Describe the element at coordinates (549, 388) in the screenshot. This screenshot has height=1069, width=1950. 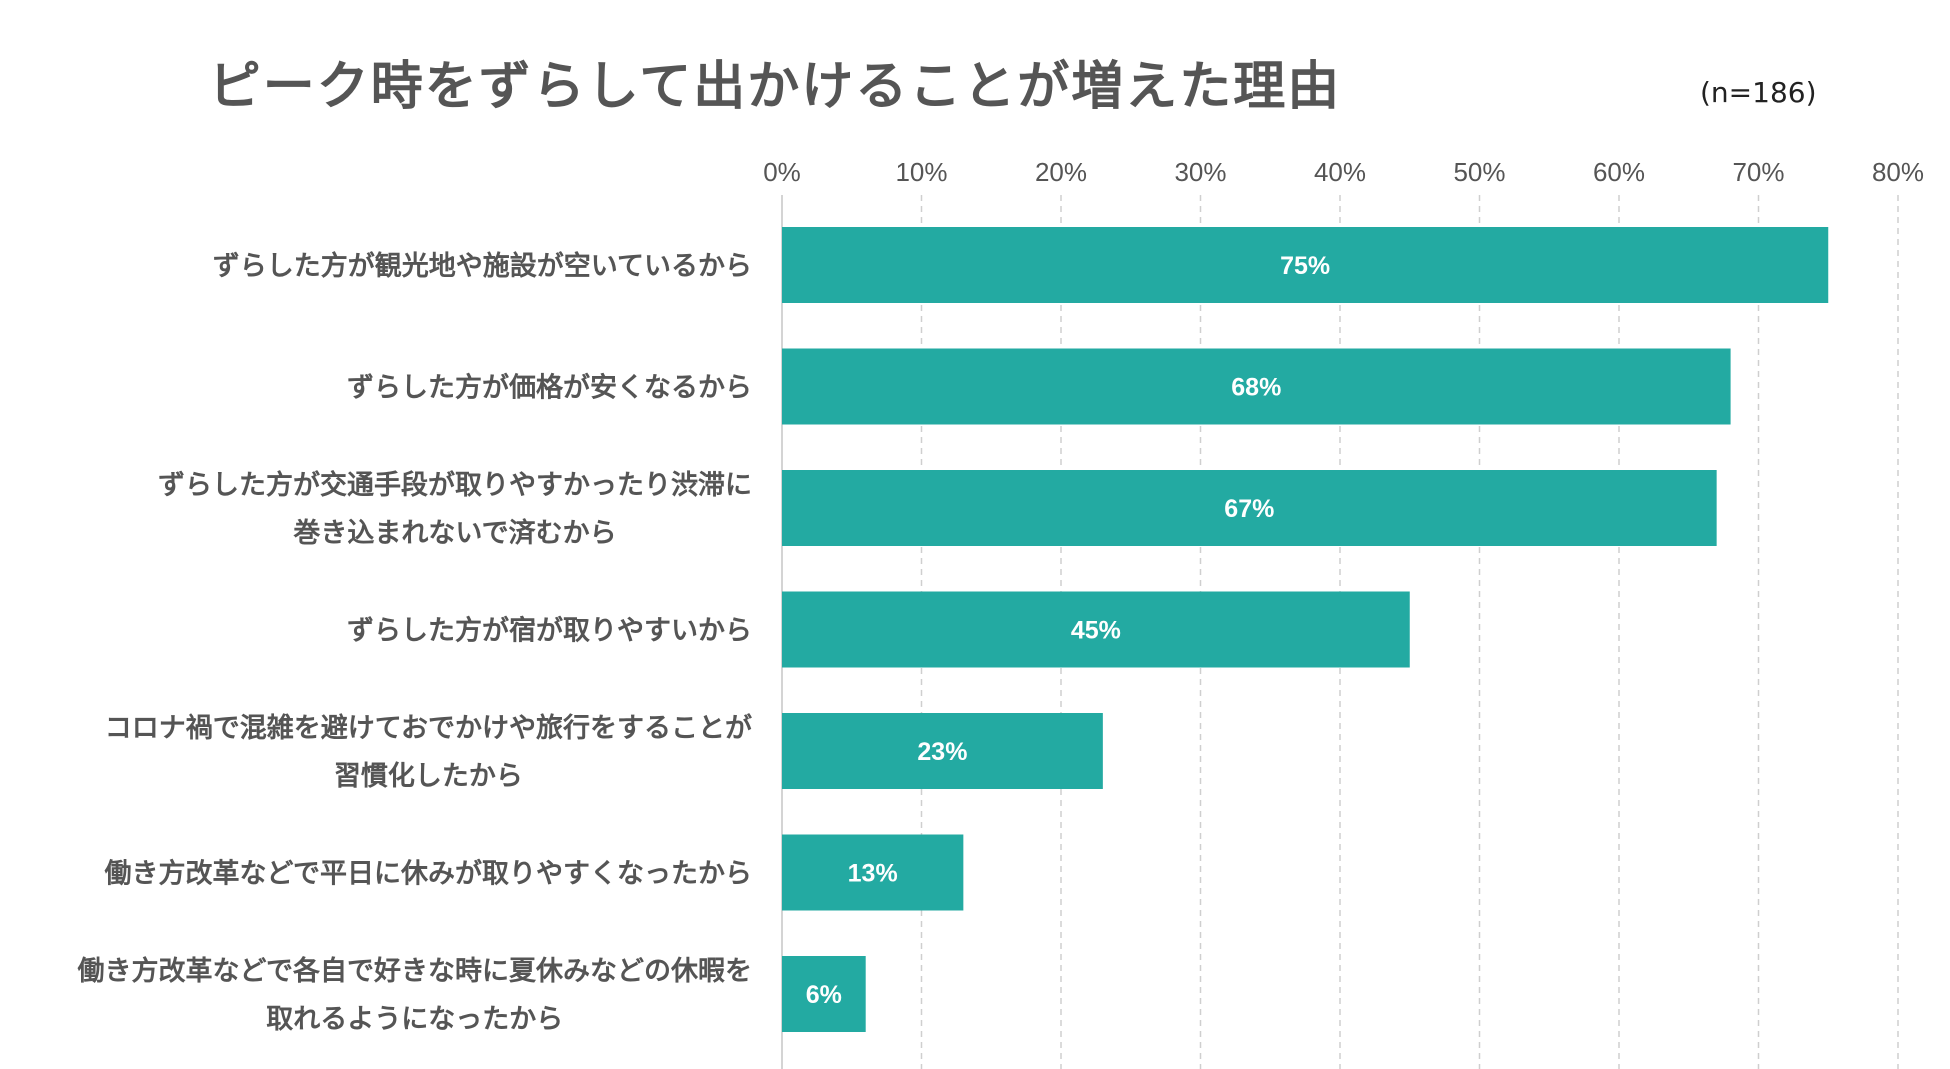
I see `category-label: ずらした方が価格が安くなるから` at that location.